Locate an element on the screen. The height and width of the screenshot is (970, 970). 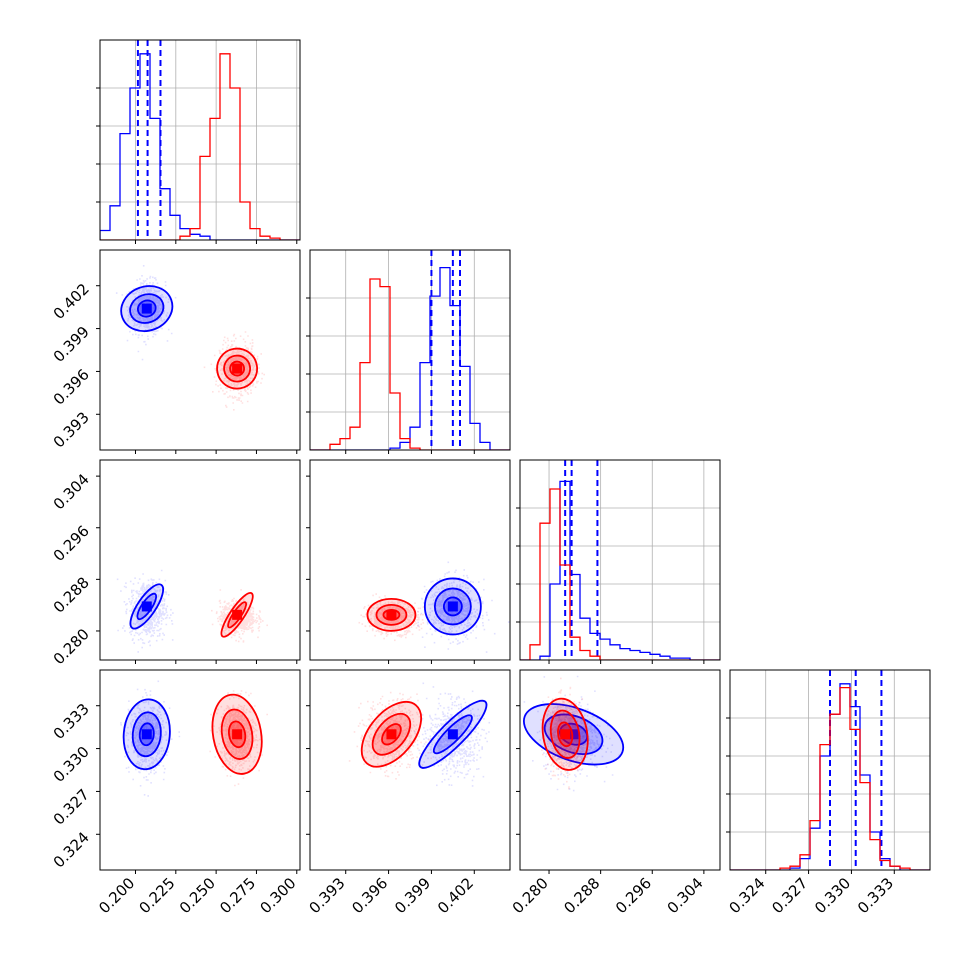
x-tick-label-1-3: 0.402 is located at coordinates (455, 895).